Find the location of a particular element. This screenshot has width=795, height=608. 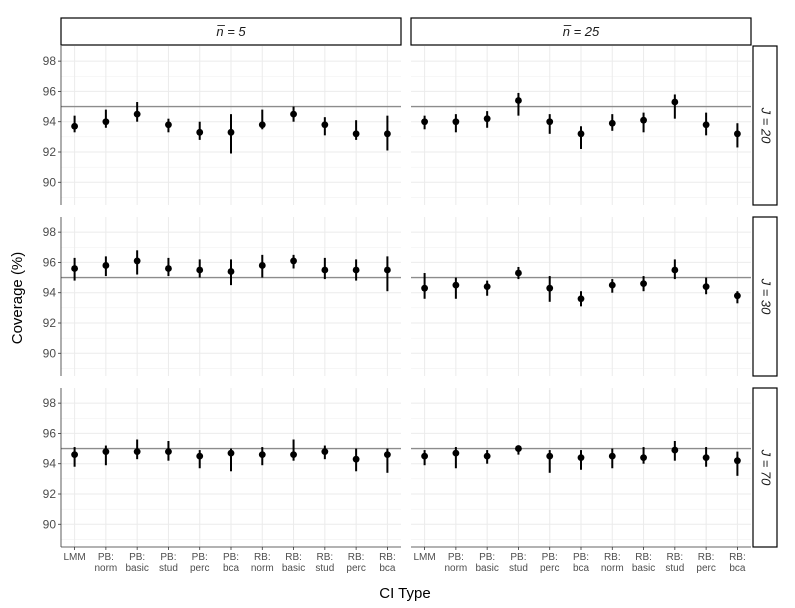

column-strip-label: n̅ = 25 is located at coordinates (581, 31).